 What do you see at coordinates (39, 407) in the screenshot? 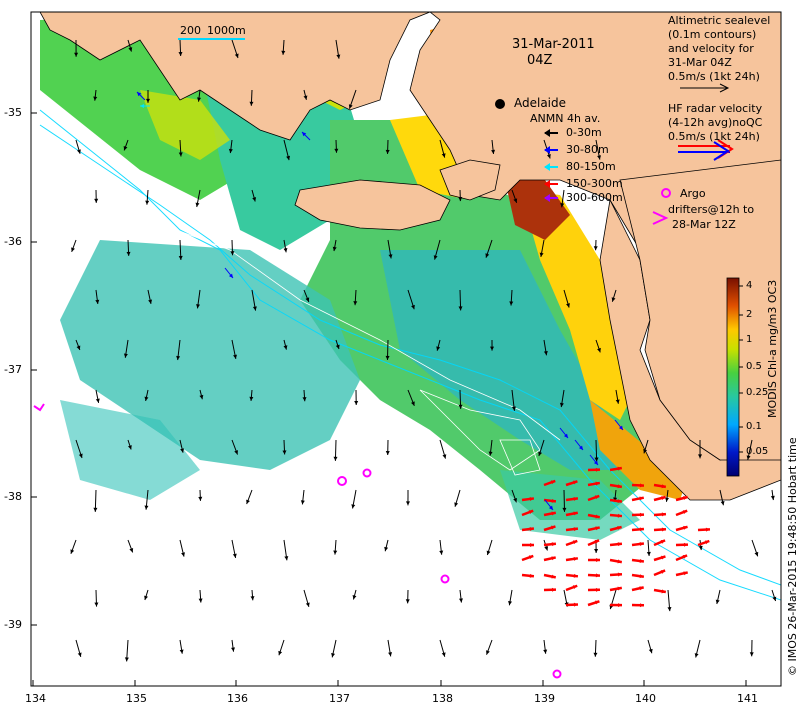
I see `argo-track` at bounding box center [39, 407].